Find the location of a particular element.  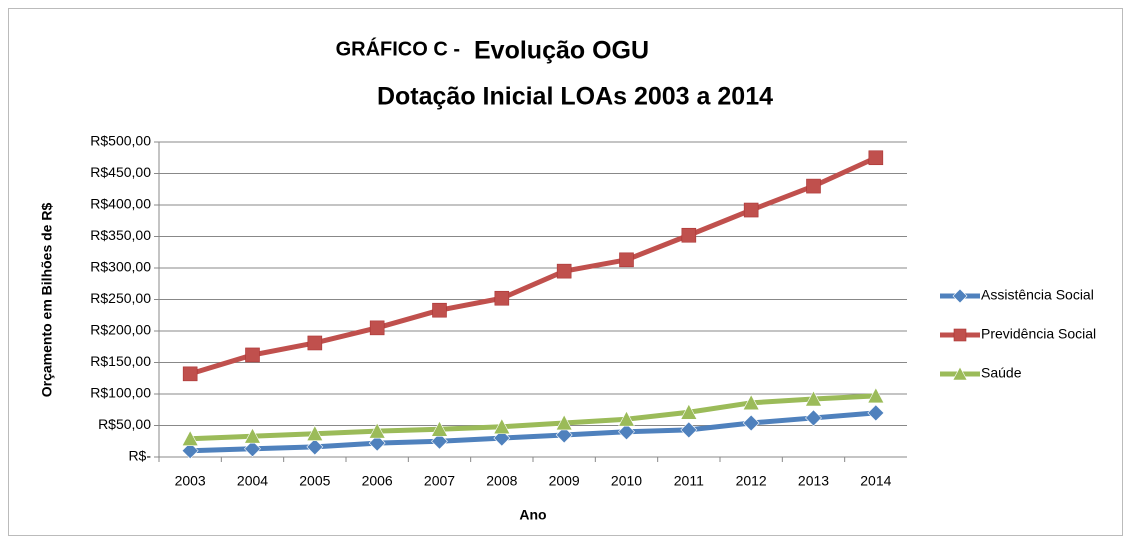

y-tick-label: R$50,00 is located at coordinates (124, 424).